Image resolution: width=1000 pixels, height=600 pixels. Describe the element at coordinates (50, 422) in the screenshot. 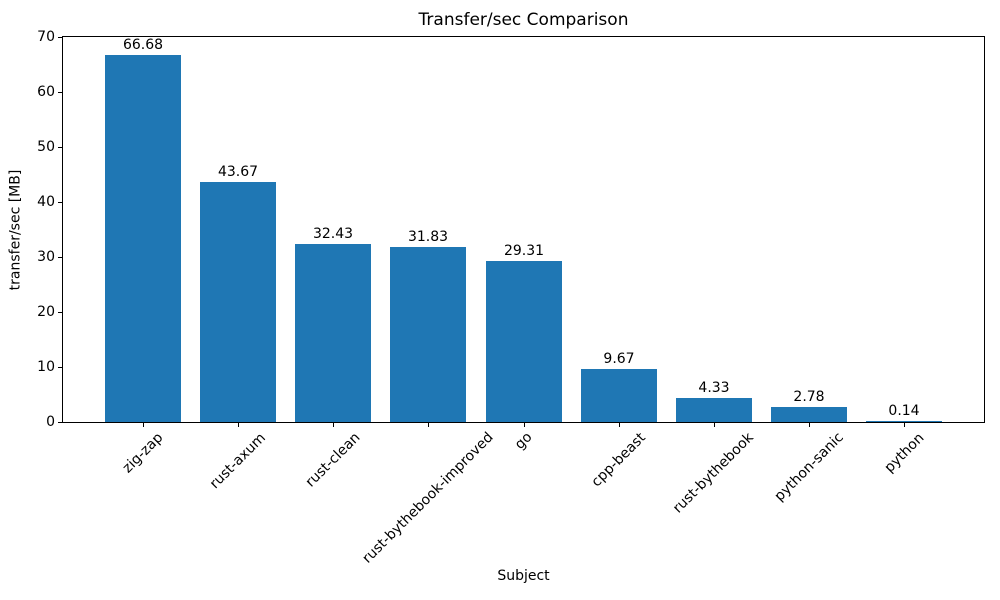

I see `y-tick-label: 0` at that location.